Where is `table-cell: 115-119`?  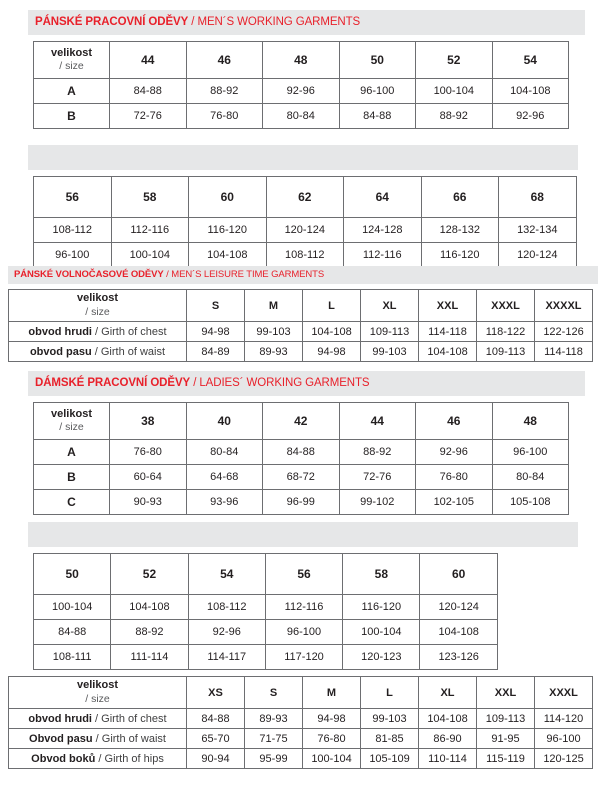
table-cell: 115-119 is located at coordinates (505, 758).